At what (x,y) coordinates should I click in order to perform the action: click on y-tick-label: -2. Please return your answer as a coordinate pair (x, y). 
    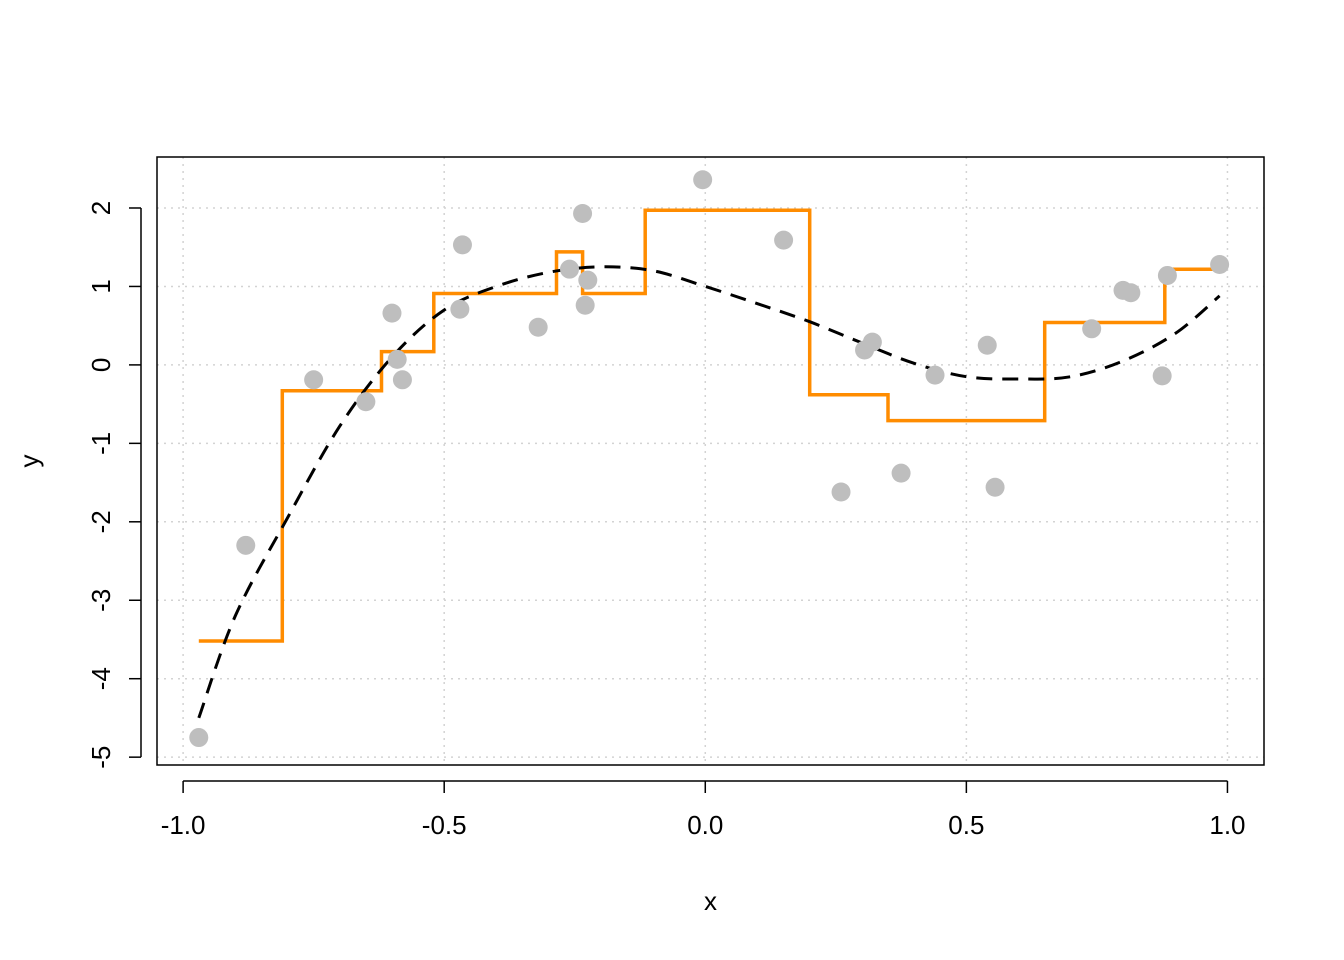
    Looking at the image, I should click on (101, 521).